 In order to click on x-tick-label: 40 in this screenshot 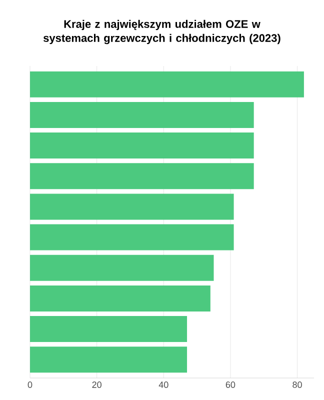, I will do `click(163, 385)`.